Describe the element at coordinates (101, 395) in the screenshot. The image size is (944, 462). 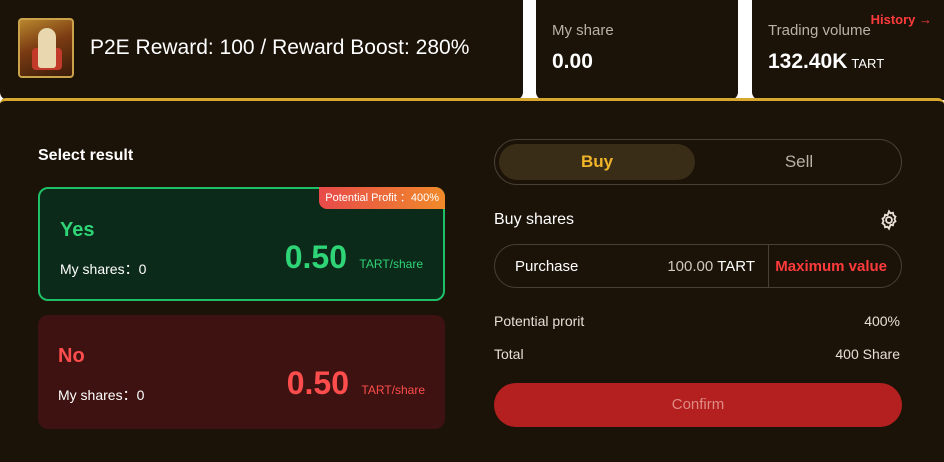
I see `option-no-my-shares: My shares：0` at that location.